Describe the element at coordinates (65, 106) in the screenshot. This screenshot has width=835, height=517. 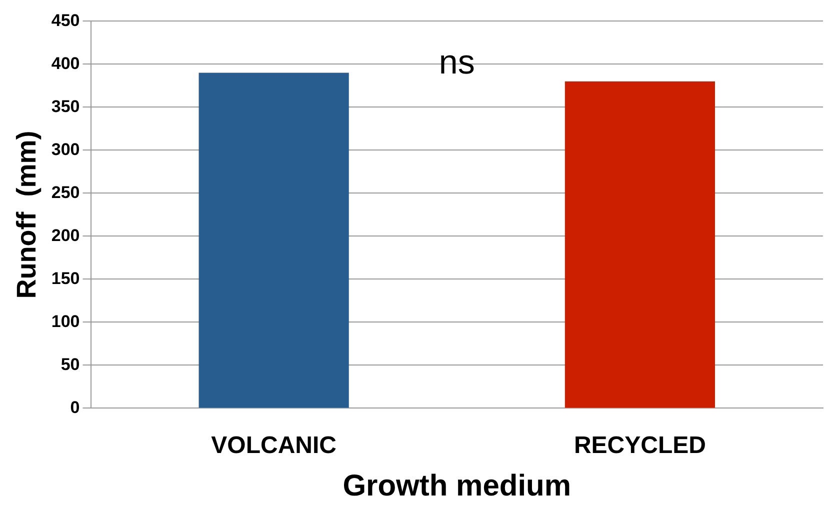
I see `y-tick-label: 350` at that location.